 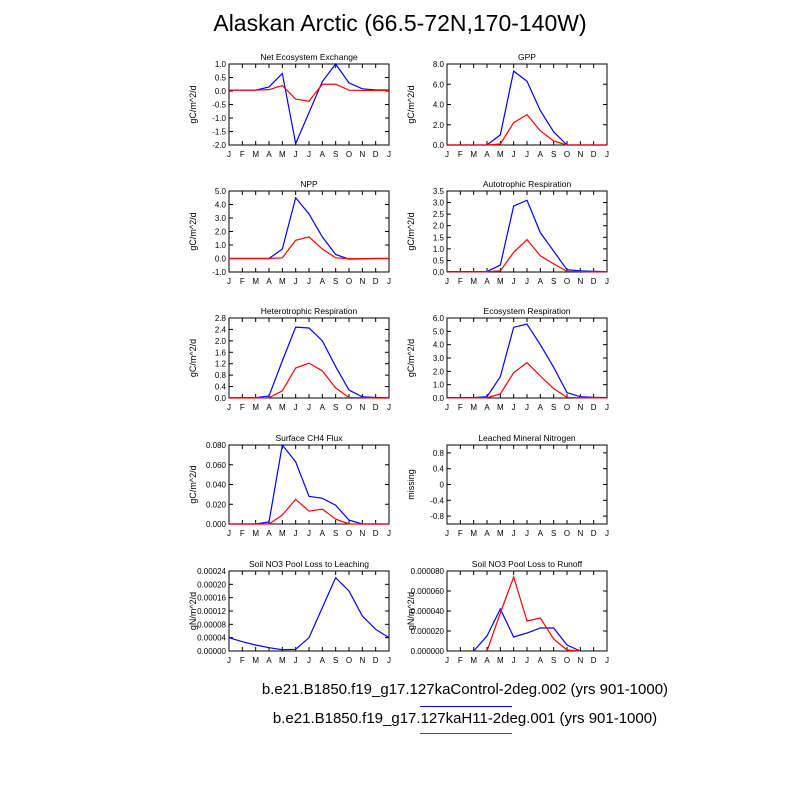 I want to click on chart-6-ytick-label-0: 0.000, so click(x=216, y=524).